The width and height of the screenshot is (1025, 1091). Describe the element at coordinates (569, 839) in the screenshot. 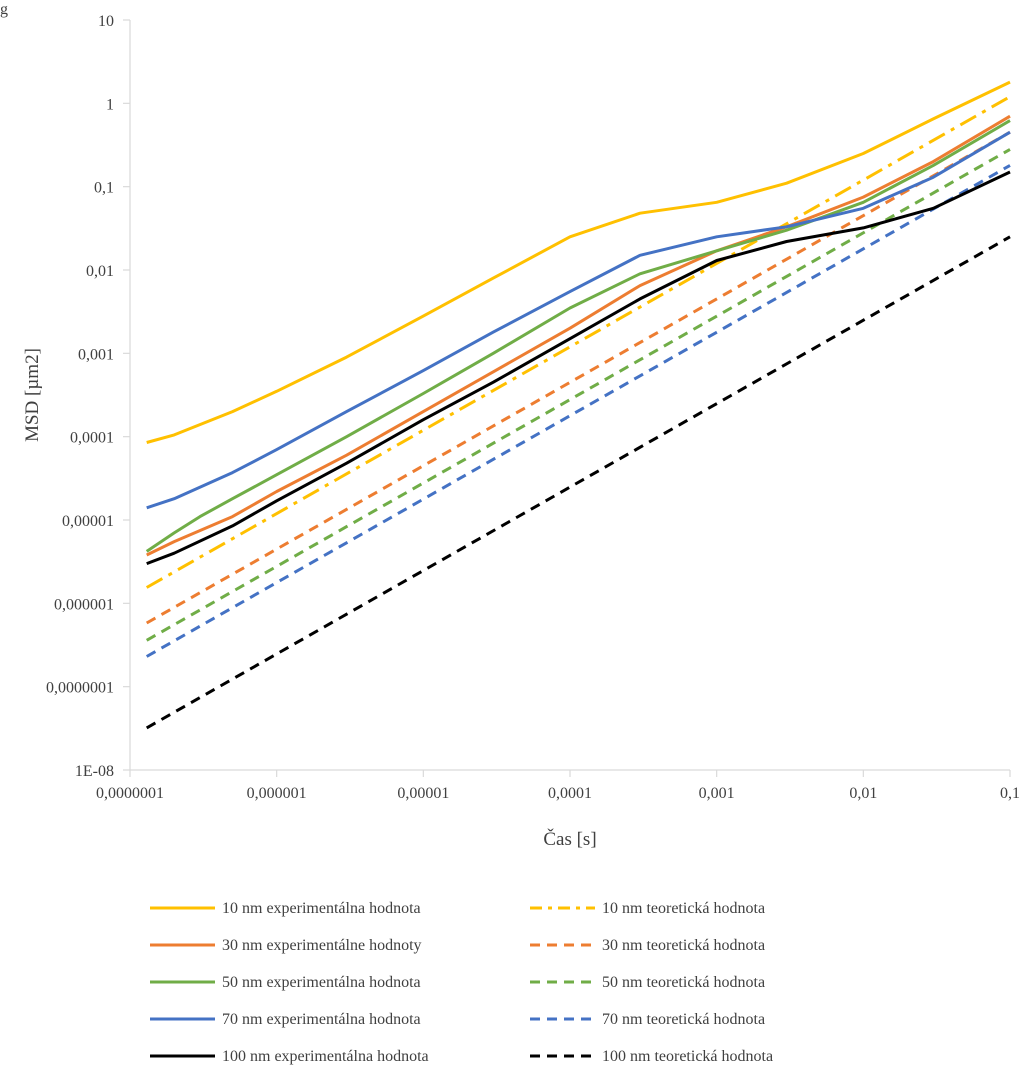

I see `x-axis-title: Čas [s]` at that location.